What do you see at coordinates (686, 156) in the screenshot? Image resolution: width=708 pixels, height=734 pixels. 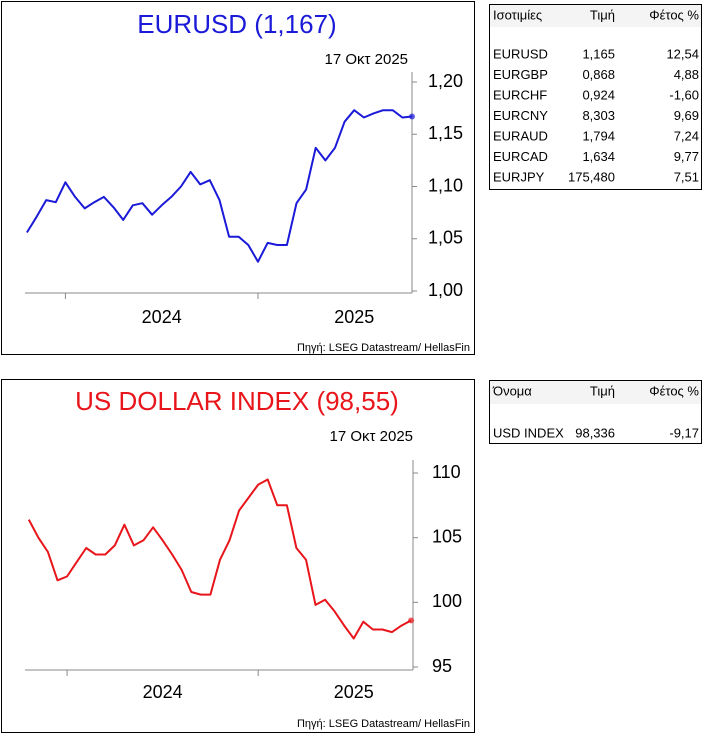 I see `table-cell: 9,77` at bounding box center [686, 156].